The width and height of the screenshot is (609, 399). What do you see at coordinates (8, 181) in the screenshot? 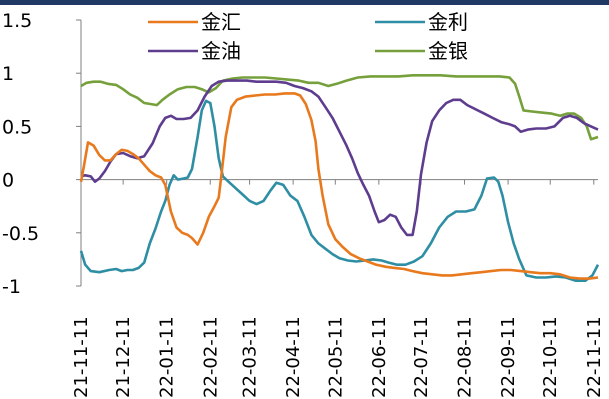
I see `y-tick-label: 0` at bounding box center [8, 181].